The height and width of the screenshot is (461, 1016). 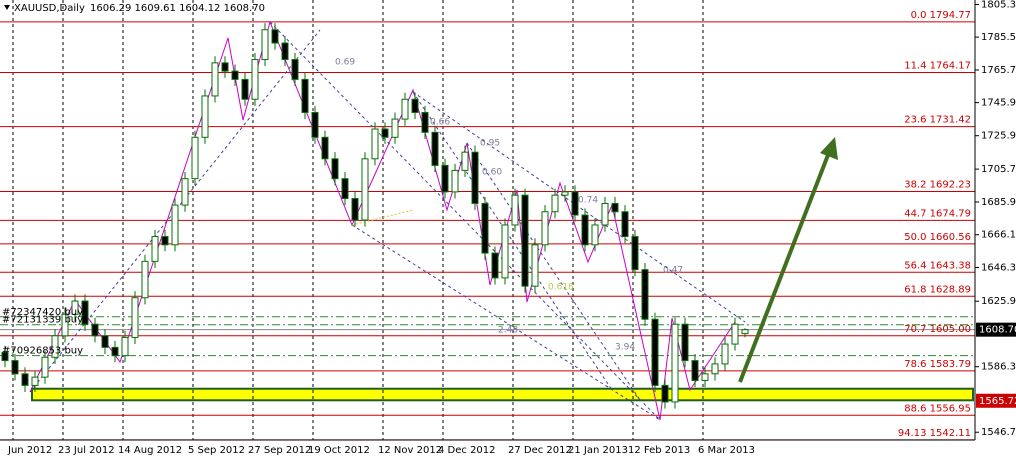 What do you see at coordinates (49, 8) in the screenshot?
I see `chart-title: XAUUSD,Daily` at bounding box center [49, 8].